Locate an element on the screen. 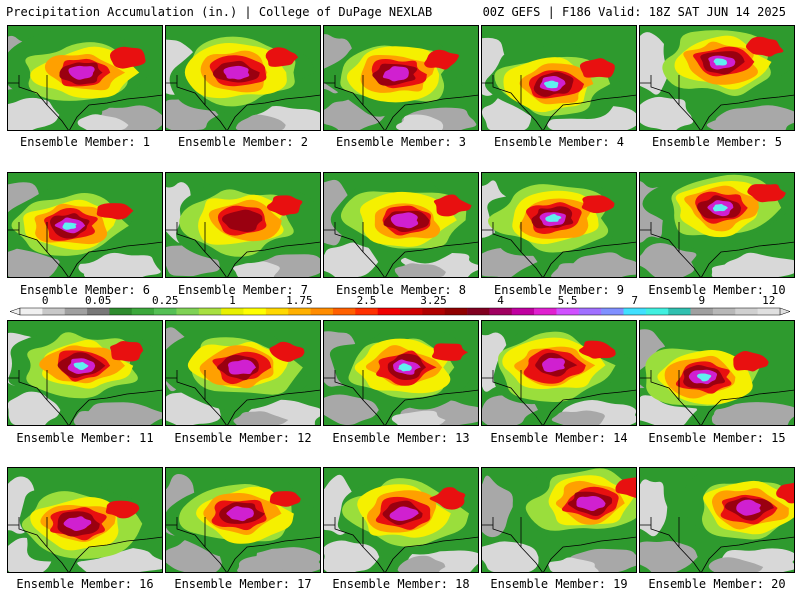  colorbar is located at coordinates (400, 307).